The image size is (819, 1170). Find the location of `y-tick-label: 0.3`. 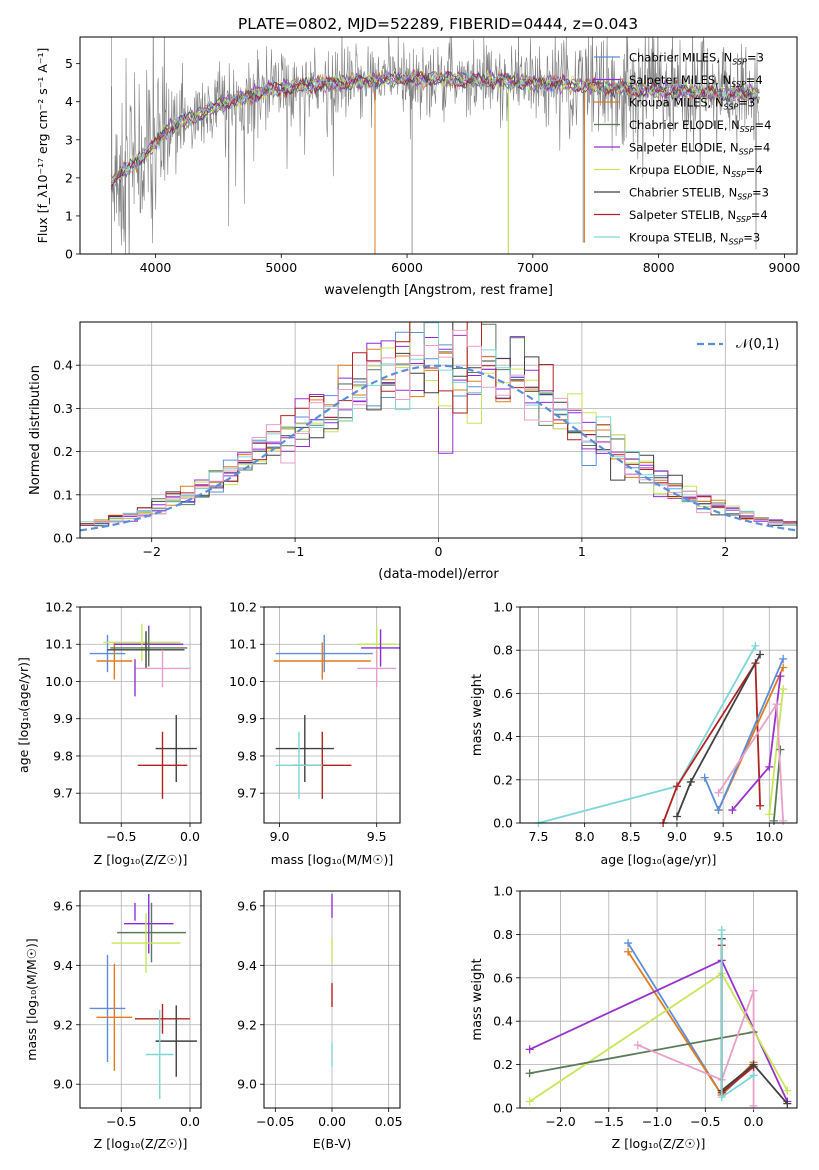

y-tick-label: 0.3 is located at coordinates (63, 408).